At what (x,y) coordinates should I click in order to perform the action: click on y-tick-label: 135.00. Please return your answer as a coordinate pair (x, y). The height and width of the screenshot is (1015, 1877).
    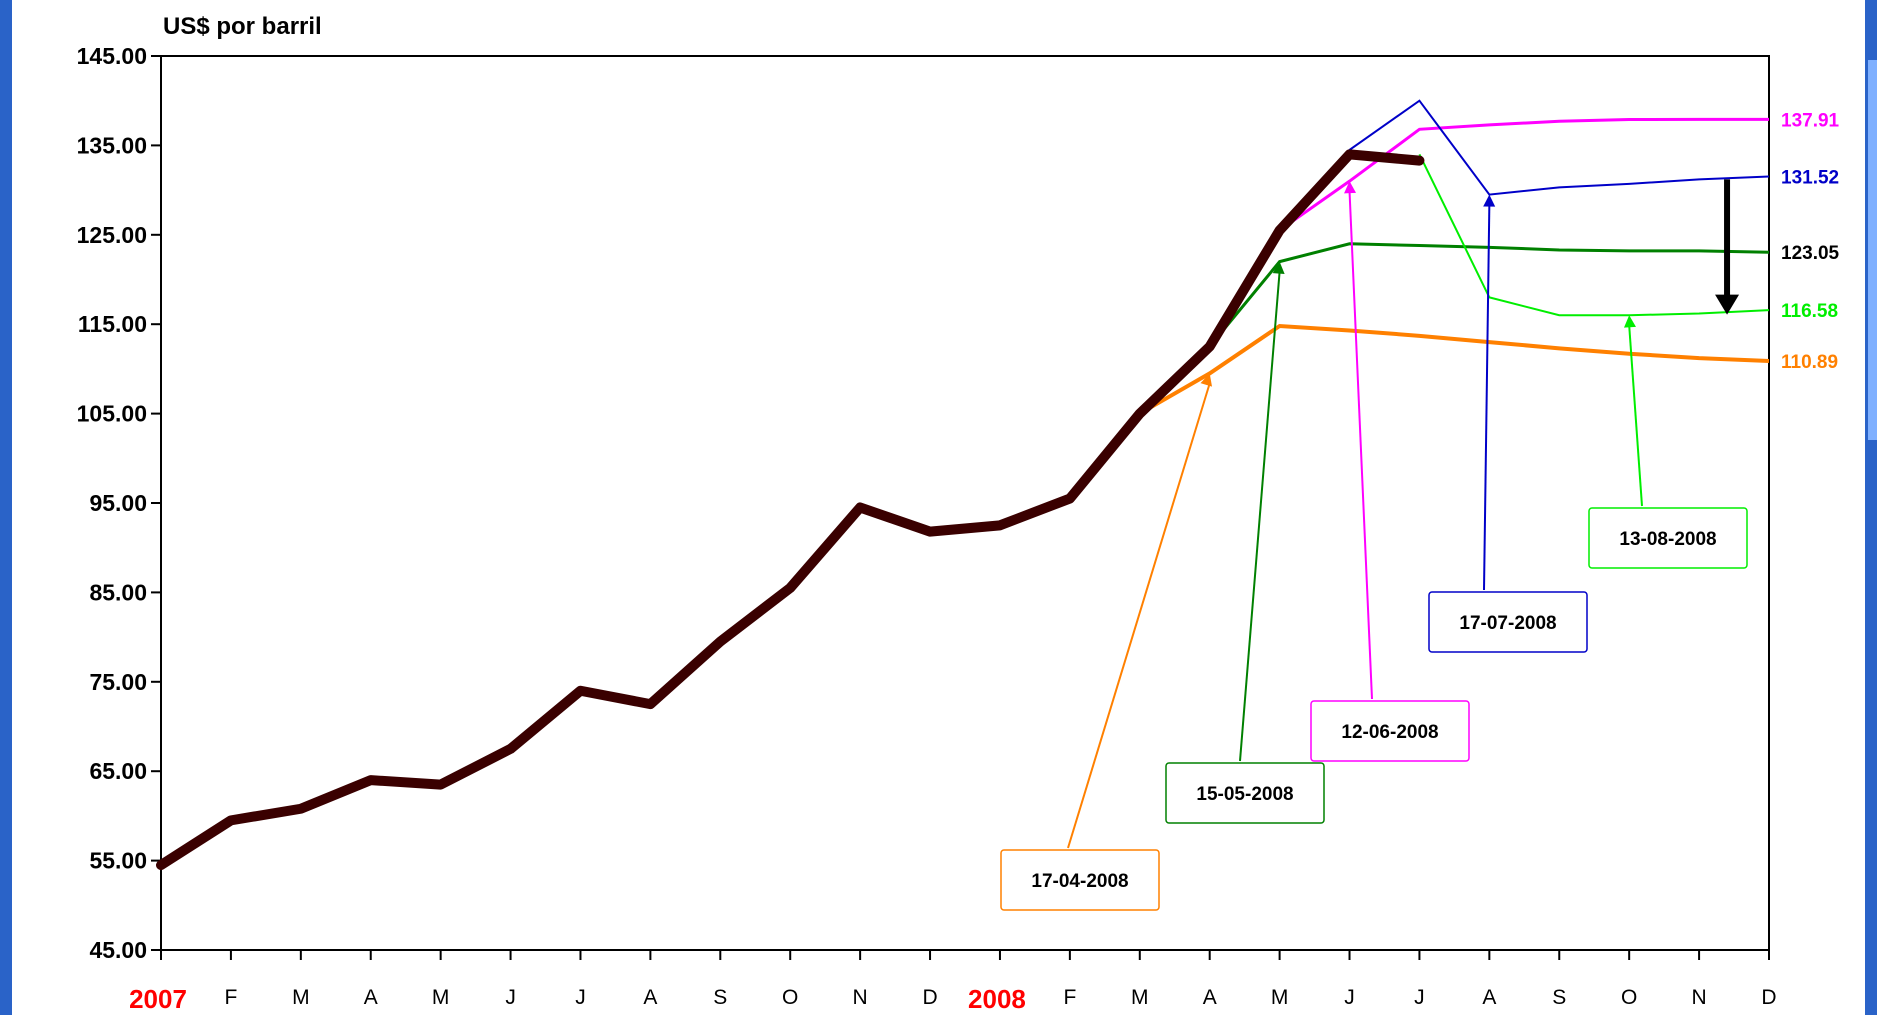
    Looking at the image, I should click on (112, 145).